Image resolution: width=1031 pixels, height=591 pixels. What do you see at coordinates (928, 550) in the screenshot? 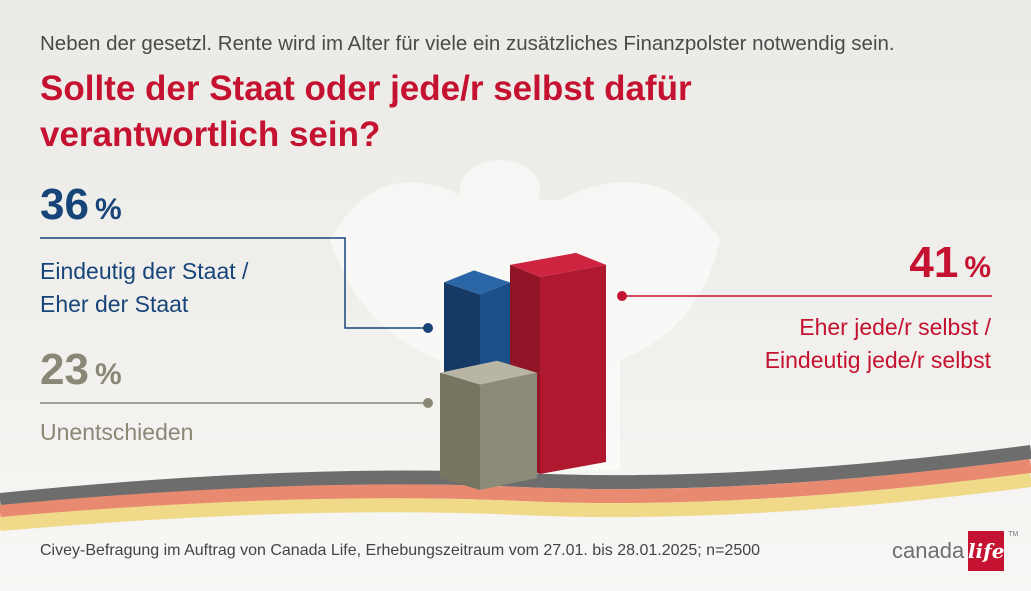
I see `logo-word: canada` at bounding box center [928, 550].